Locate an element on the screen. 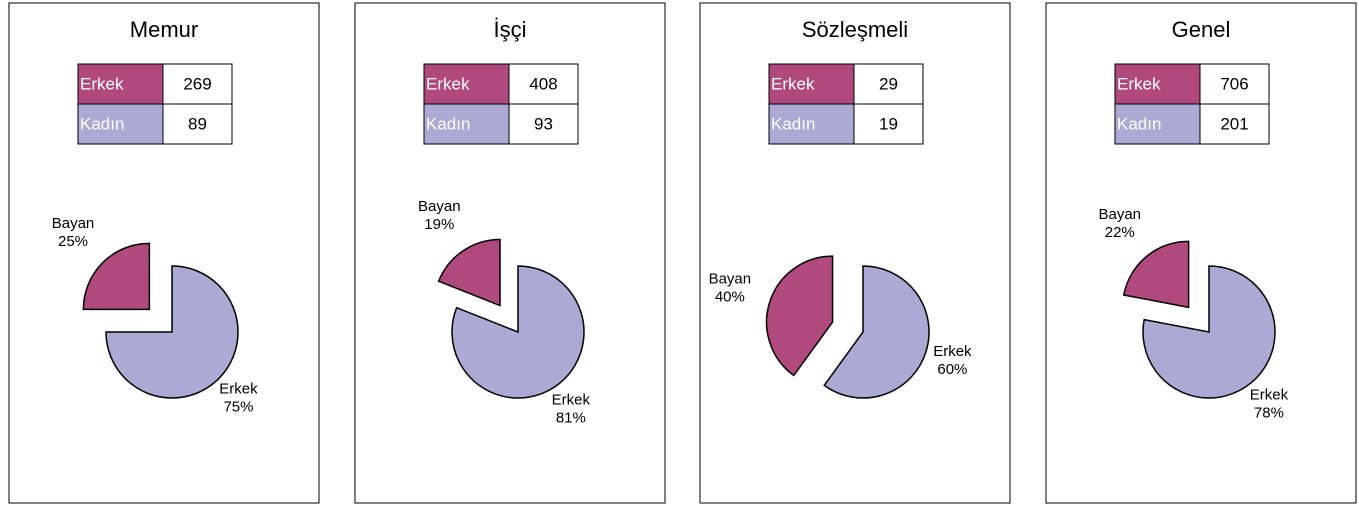 The width and height of the screenshot is (1359, 506). table-value: 89 is located at coordinates (197, 123).